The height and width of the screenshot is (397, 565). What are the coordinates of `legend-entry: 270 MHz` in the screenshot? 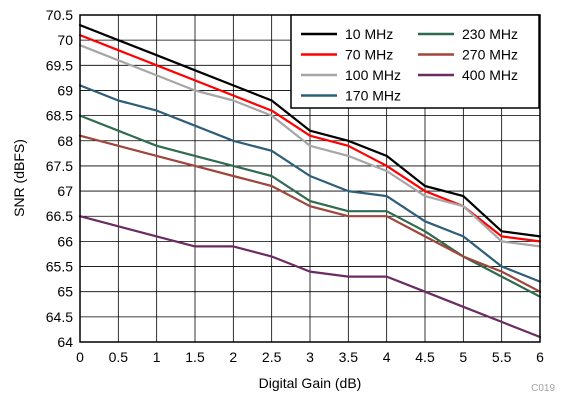 It's located at (468, 55).